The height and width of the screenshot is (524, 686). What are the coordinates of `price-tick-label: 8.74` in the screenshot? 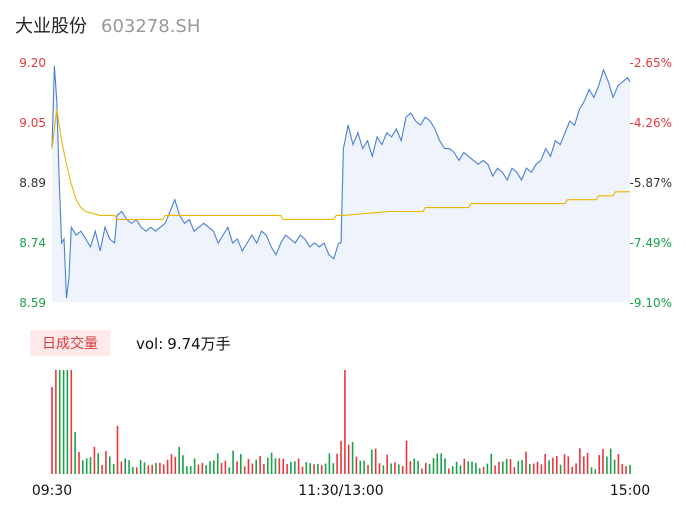 It's located at (32, 243).